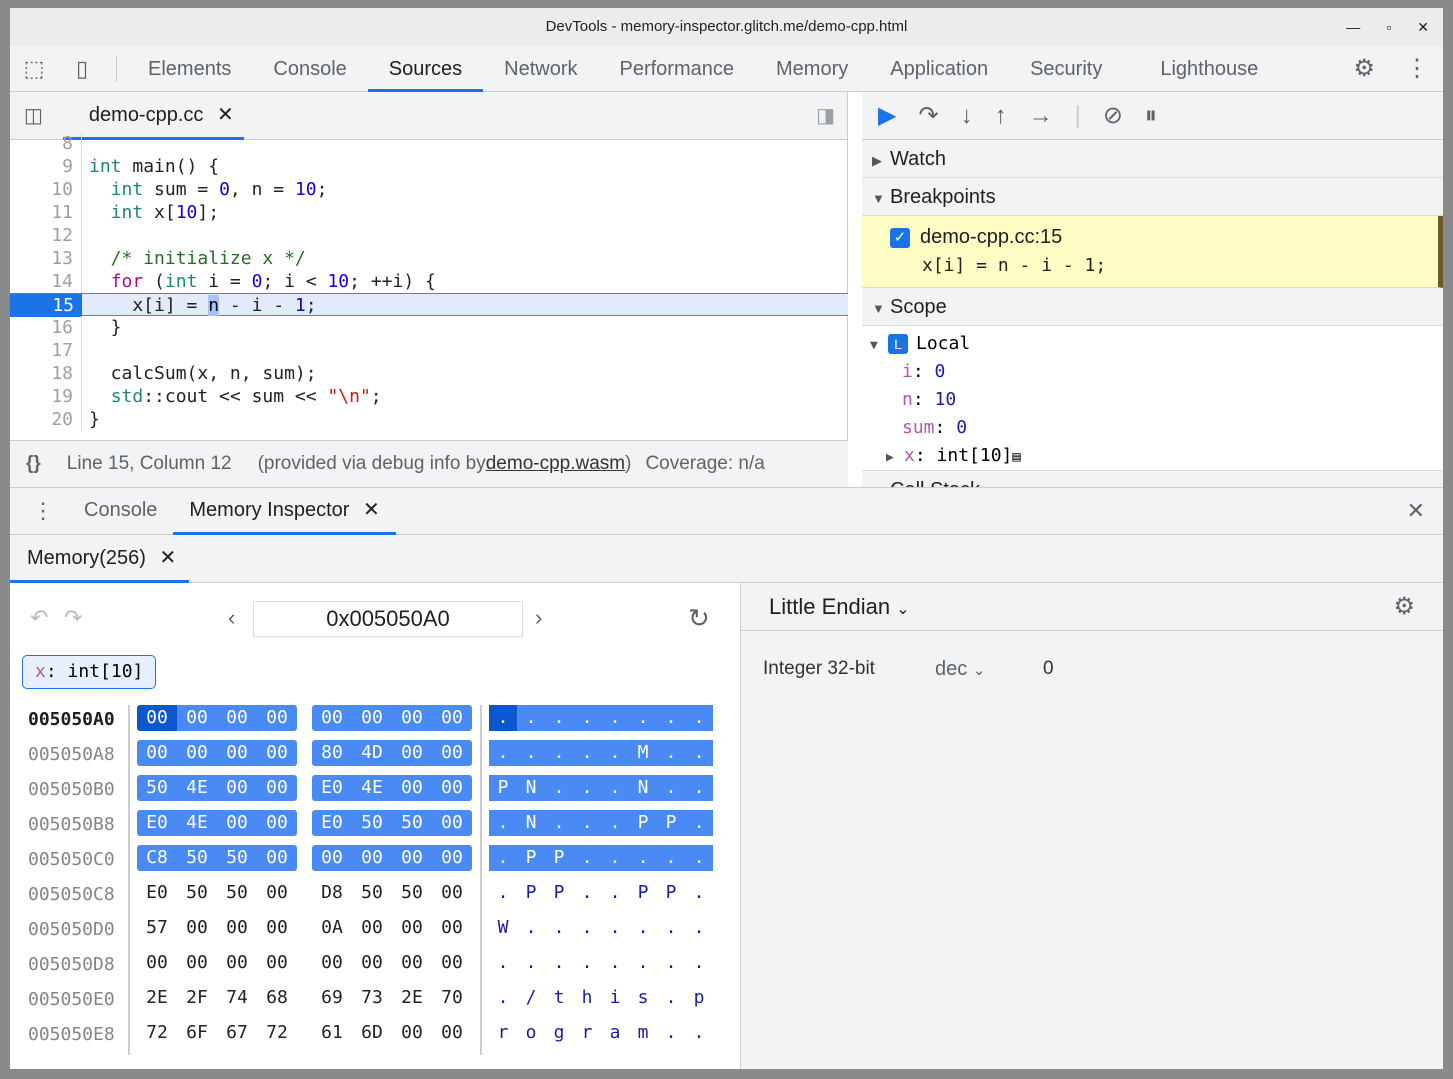  What do you see at coordinates (429, 235) in the screenshot?
I see `code-line: 12` at bounding box center [429, 235].